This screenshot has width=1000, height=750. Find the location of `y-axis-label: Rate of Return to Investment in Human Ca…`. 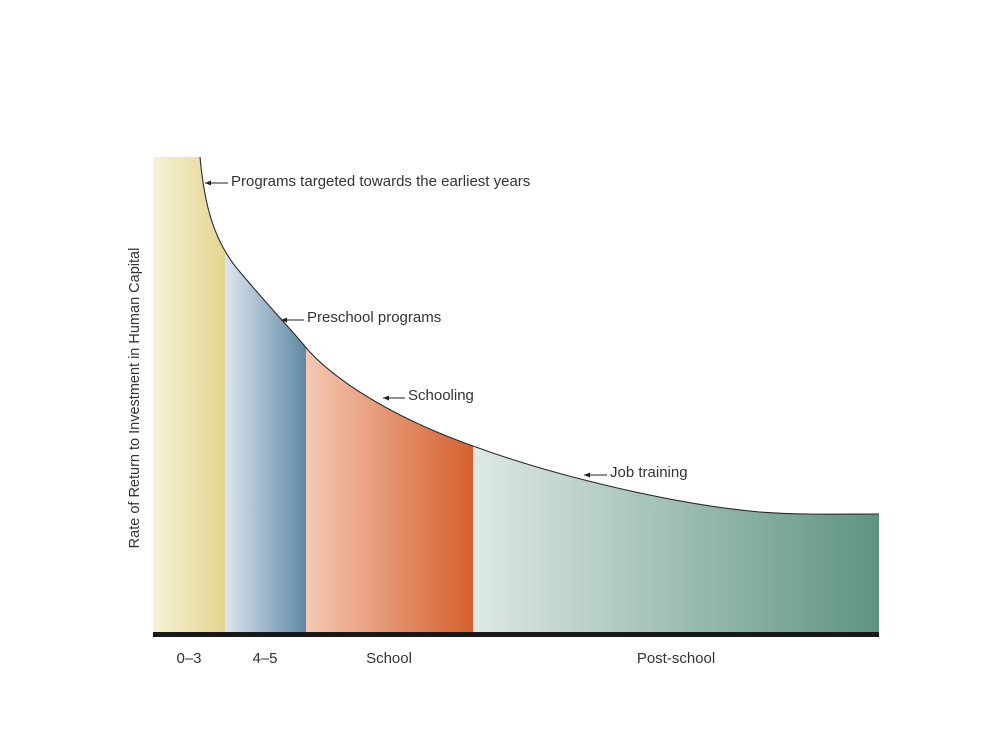

y-axis-label: Rate of Return to Investment in Human Ca… is located at coordinates (135, 398).